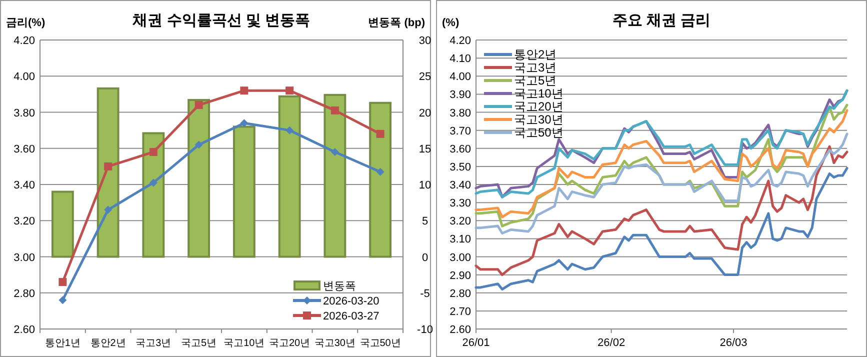 This screenshot has width=867, height=357. I want to click on y-tick-label: 3.10, so click(460, 240).